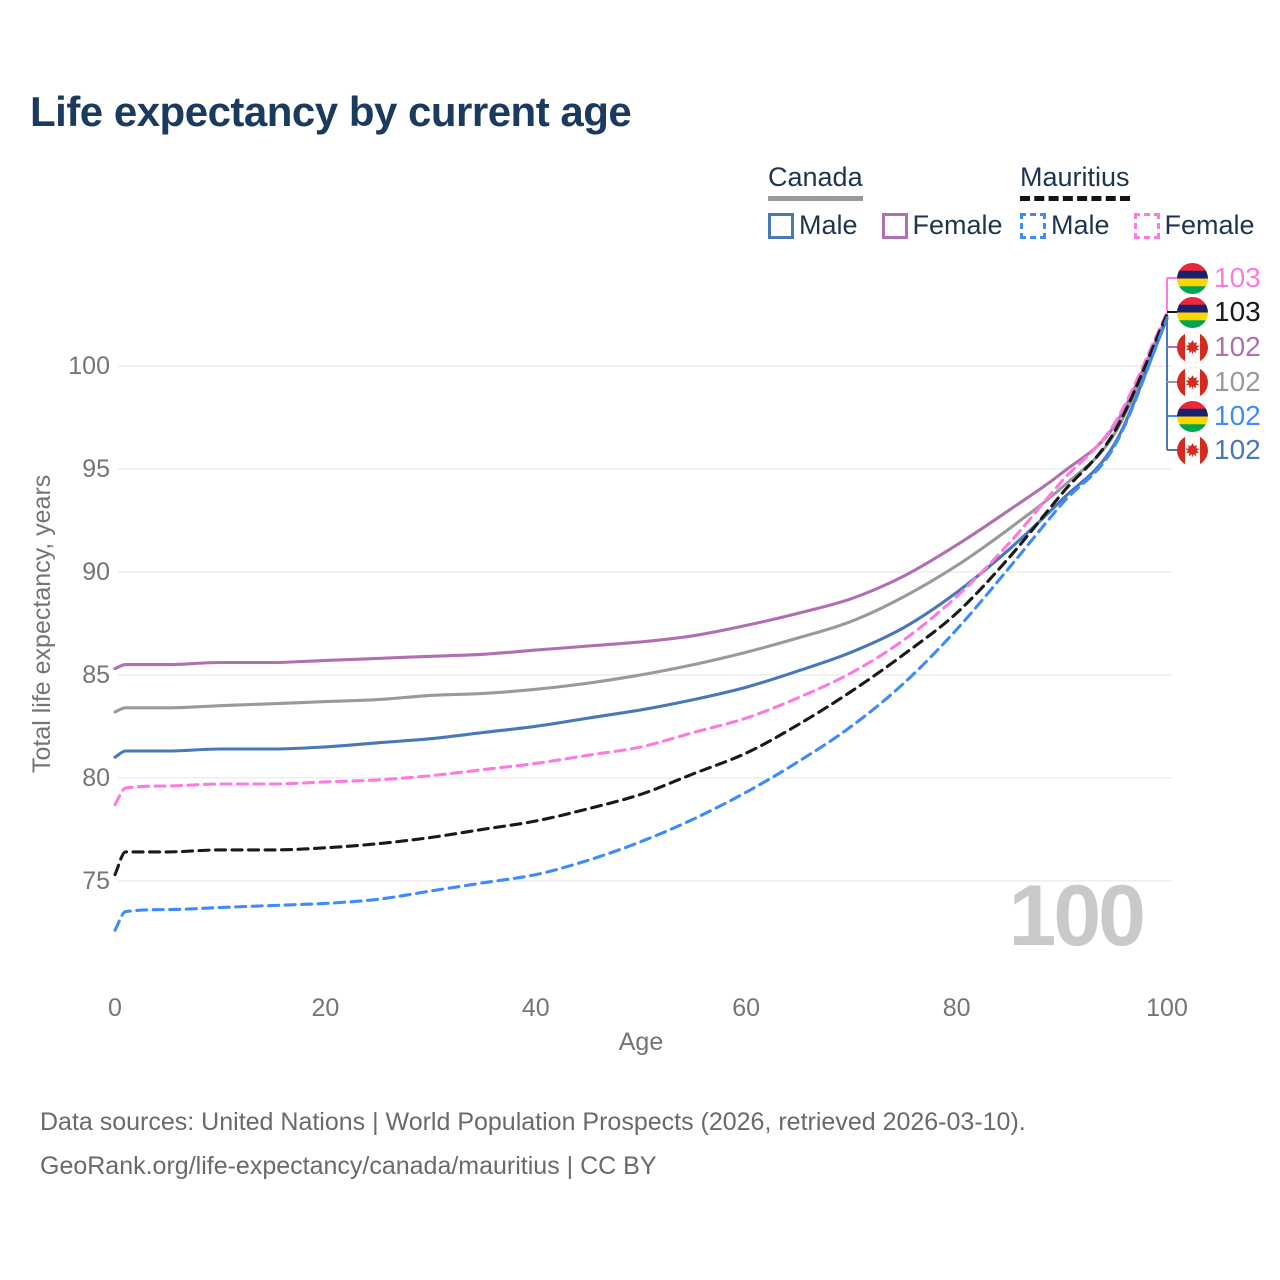 This screenshot has width=1280, height=1280. What do you see at coordinates (956, 1008) in the screenshot?
I see `x-tick-label-80: 80` at bounding box center [956, 1008].